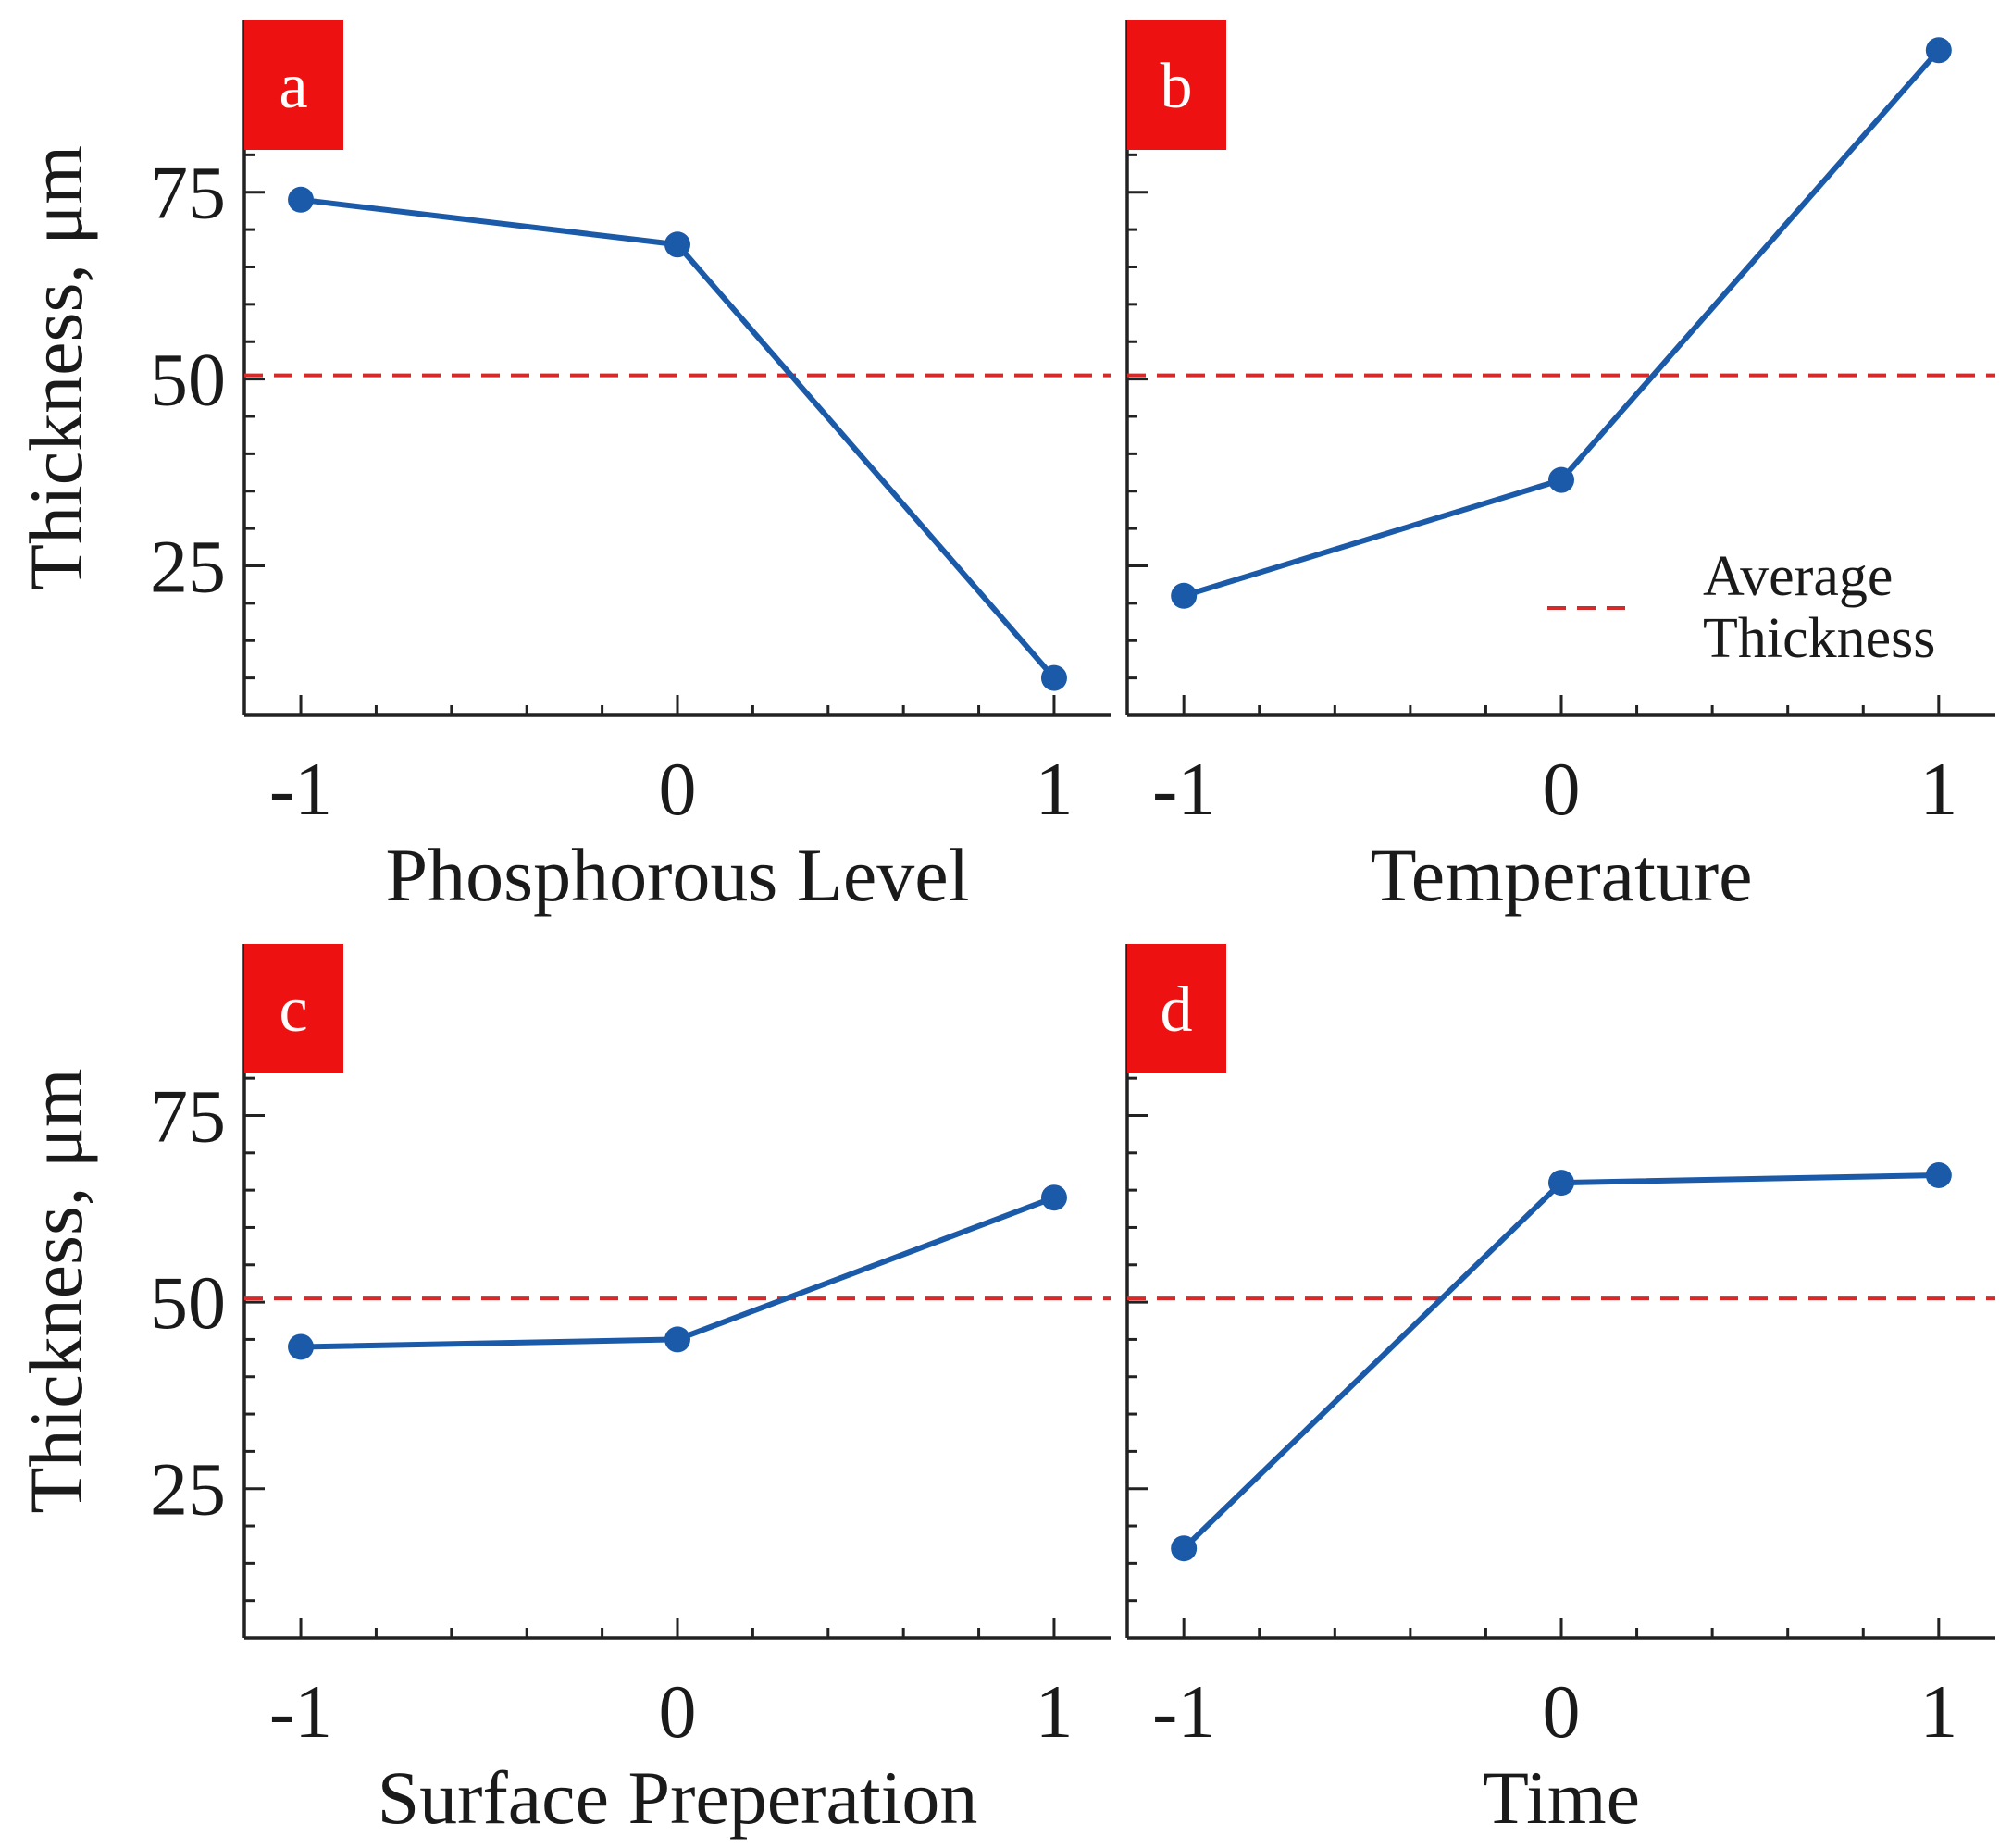 This screenshot has width=2012, height=1848. I want to click on panel-label: d, so click(1177, 1010).